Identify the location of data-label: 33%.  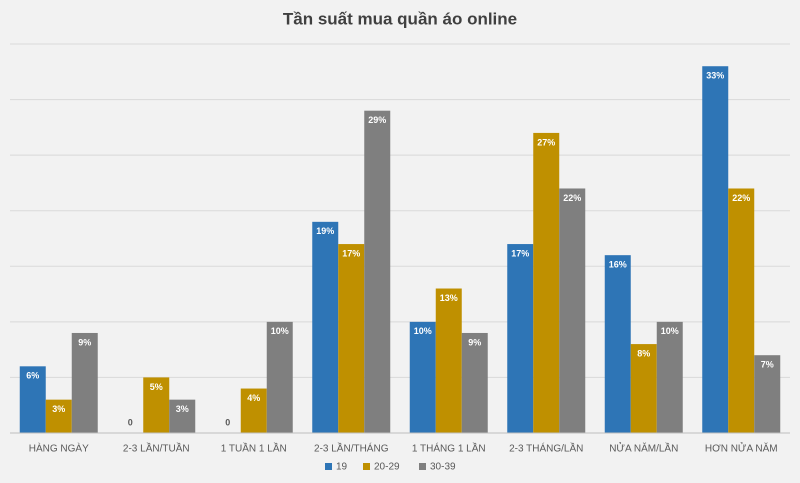
(715, 76).